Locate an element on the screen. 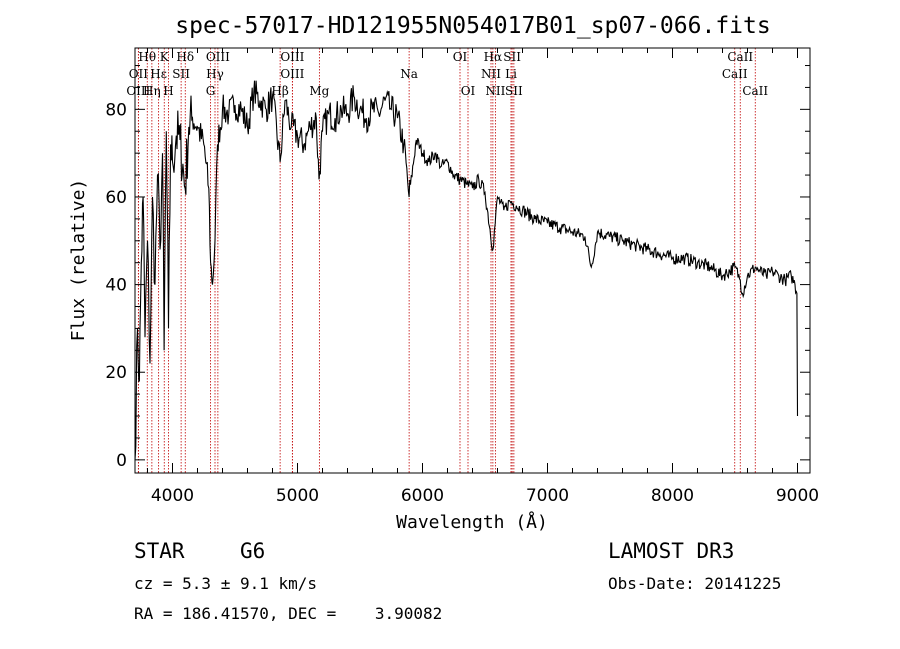  x-tick-label: 8000 is located at coordinates (672, 496).